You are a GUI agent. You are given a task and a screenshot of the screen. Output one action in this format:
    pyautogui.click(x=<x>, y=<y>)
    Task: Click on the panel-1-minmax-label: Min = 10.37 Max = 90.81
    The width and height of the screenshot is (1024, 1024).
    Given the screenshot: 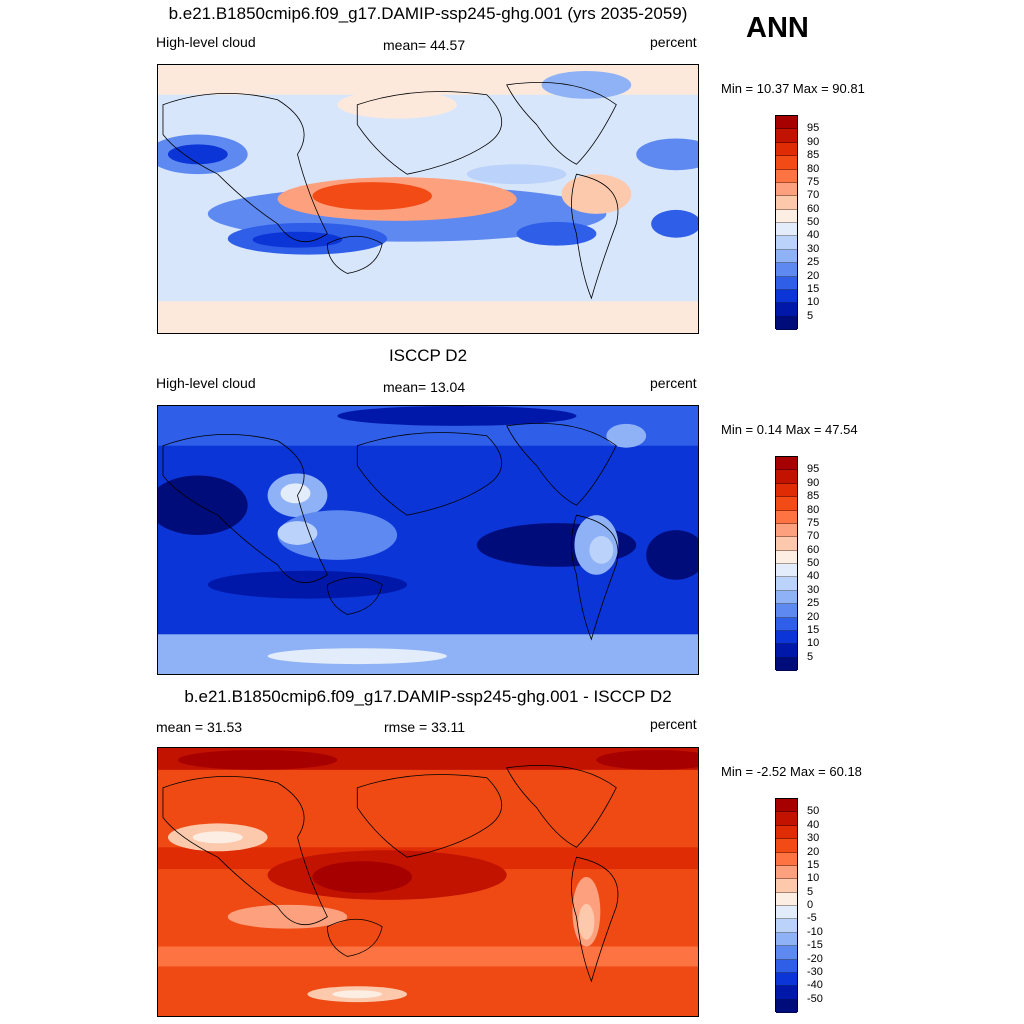 What is the action you would take?
    pyautogui.click(x=793, y=88)
    